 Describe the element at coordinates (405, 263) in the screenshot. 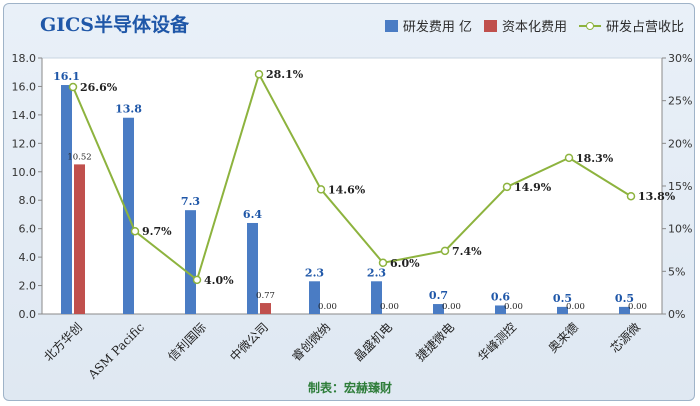

I see `point-label-rd-ratio: 6.0%` at that location.